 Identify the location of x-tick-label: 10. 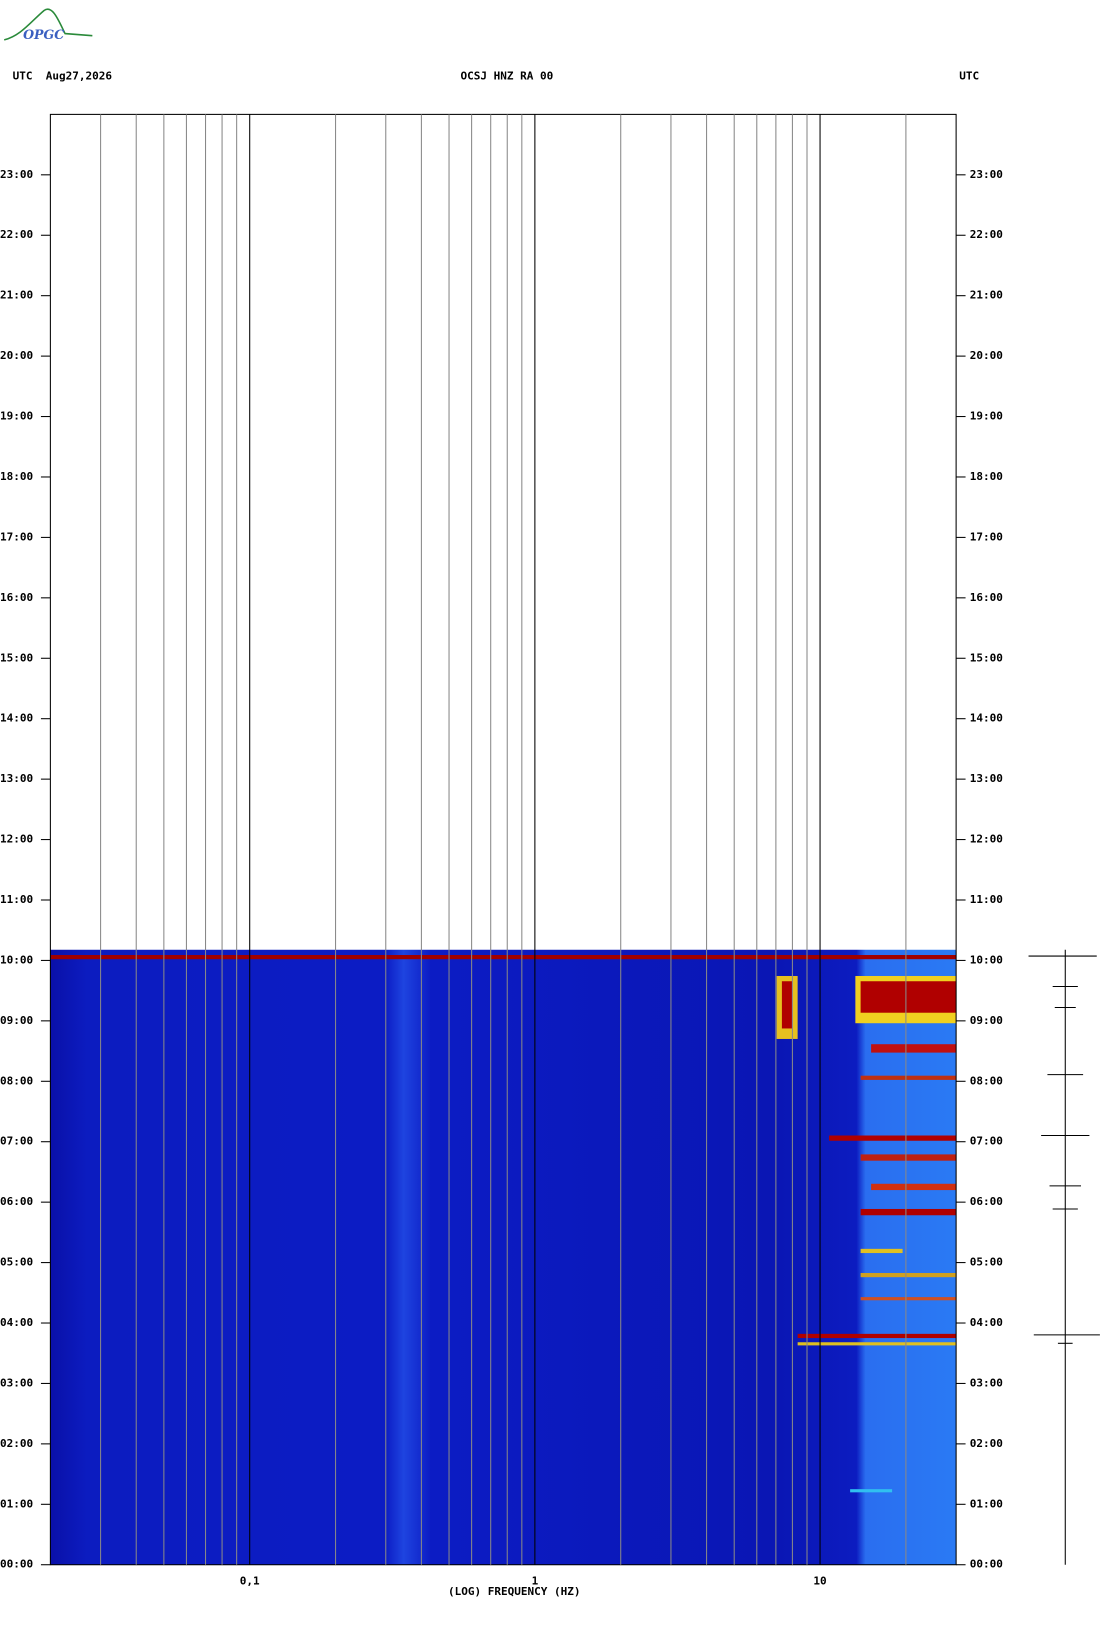
(819, 1581).